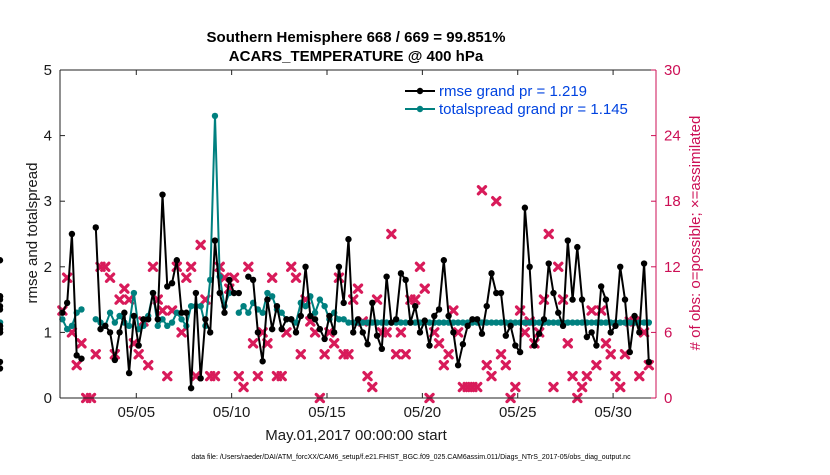 The height and width of the screenshot is (475, 830). I want to click on x-tick-label: 05/30, so click(613, 412).